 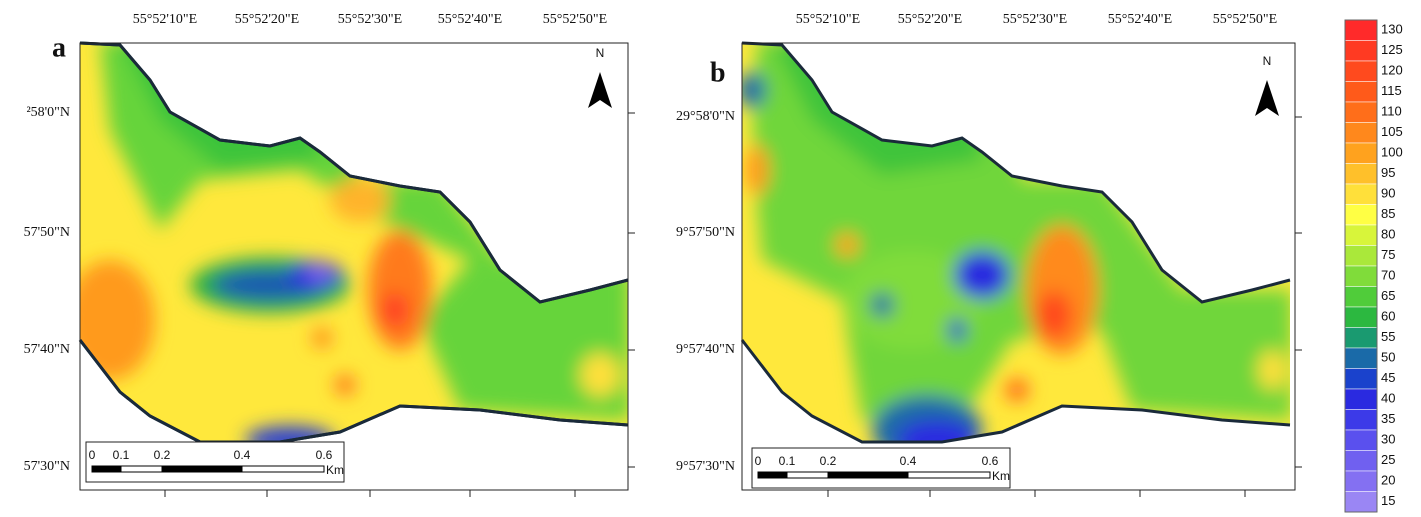 What do you see at coordinates (705, 116) in the screenshot?
I see `latitude-label: 29°58'0"N` at bounding box center [705, 116].